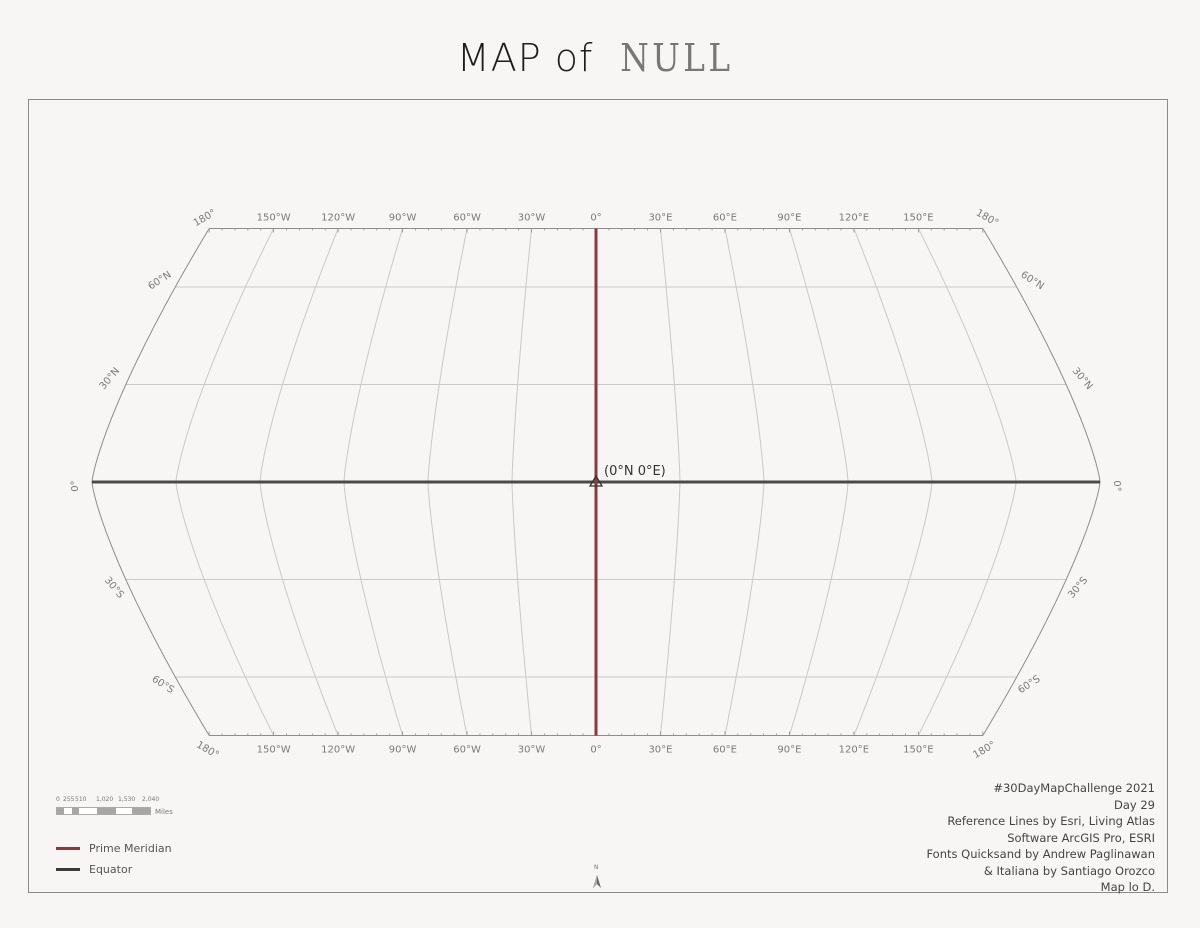 The image size is (1200, 928). I want to click on longitude-label-top: 0°, so click(595, 218).